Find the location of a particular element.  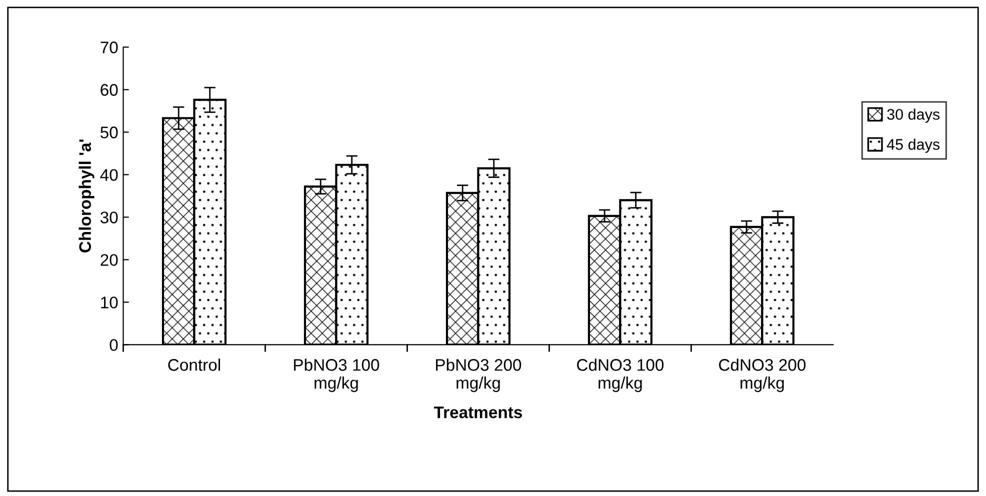

x-tick-label: CdNO3 200 mg/kg is located at coordinates (762, 375).